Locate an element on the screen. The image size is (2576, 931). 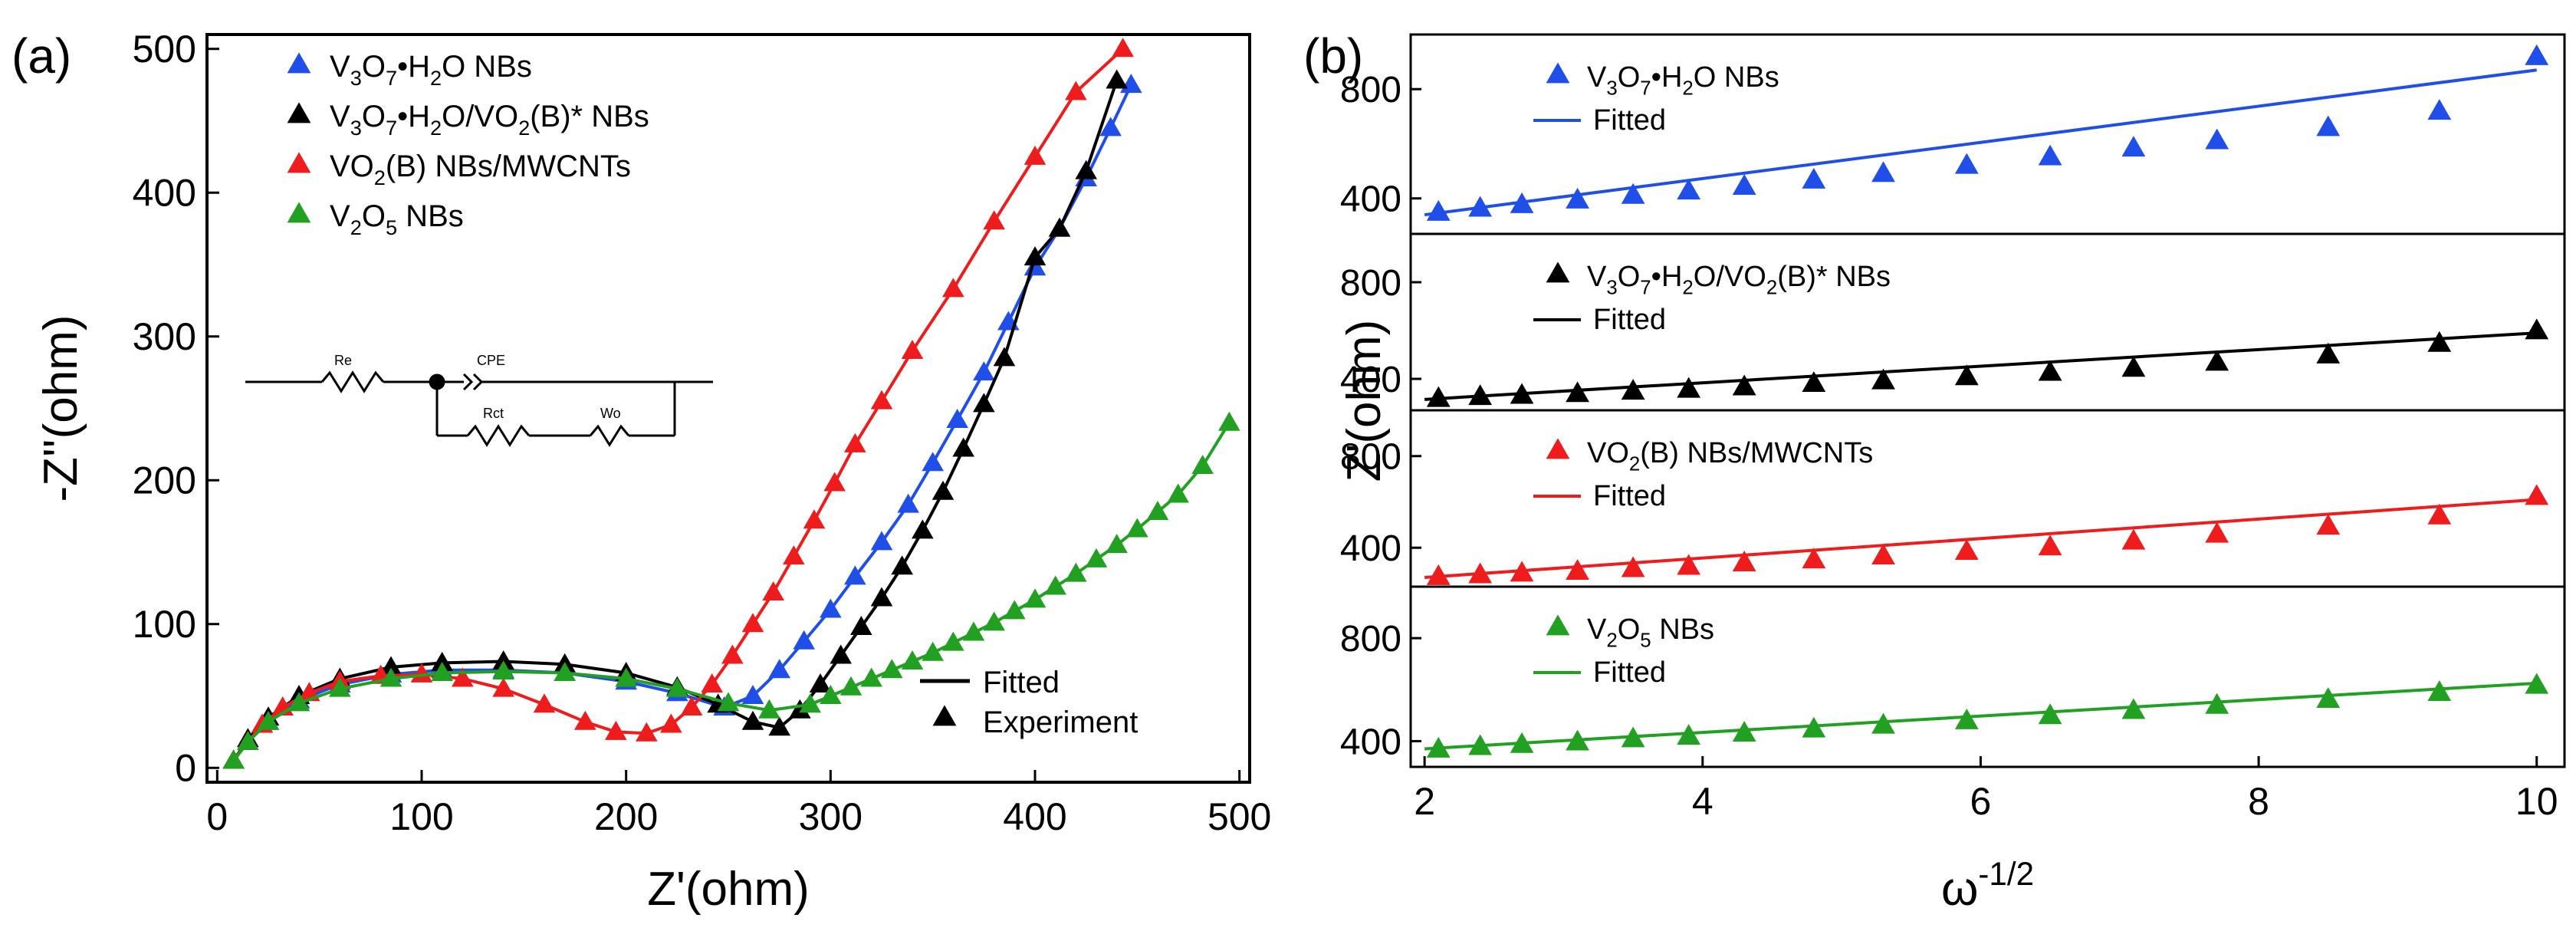
panel-b-label: (b) is located at coordinates (1333, 56).